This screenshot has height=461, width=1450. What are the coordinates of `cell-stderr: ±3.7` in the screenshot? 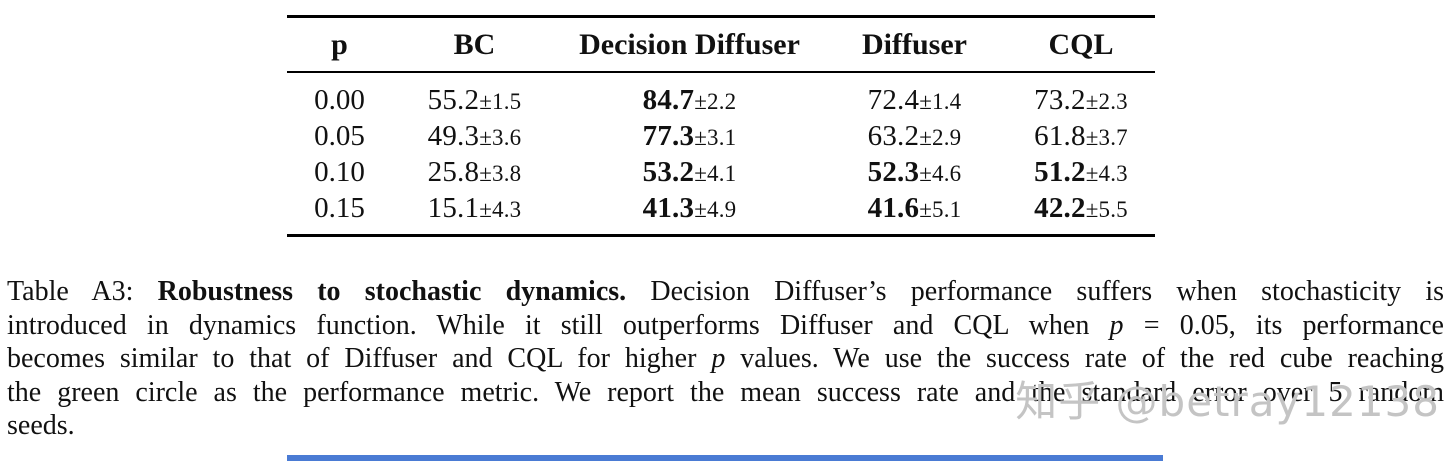 It's located at (1106, 137).